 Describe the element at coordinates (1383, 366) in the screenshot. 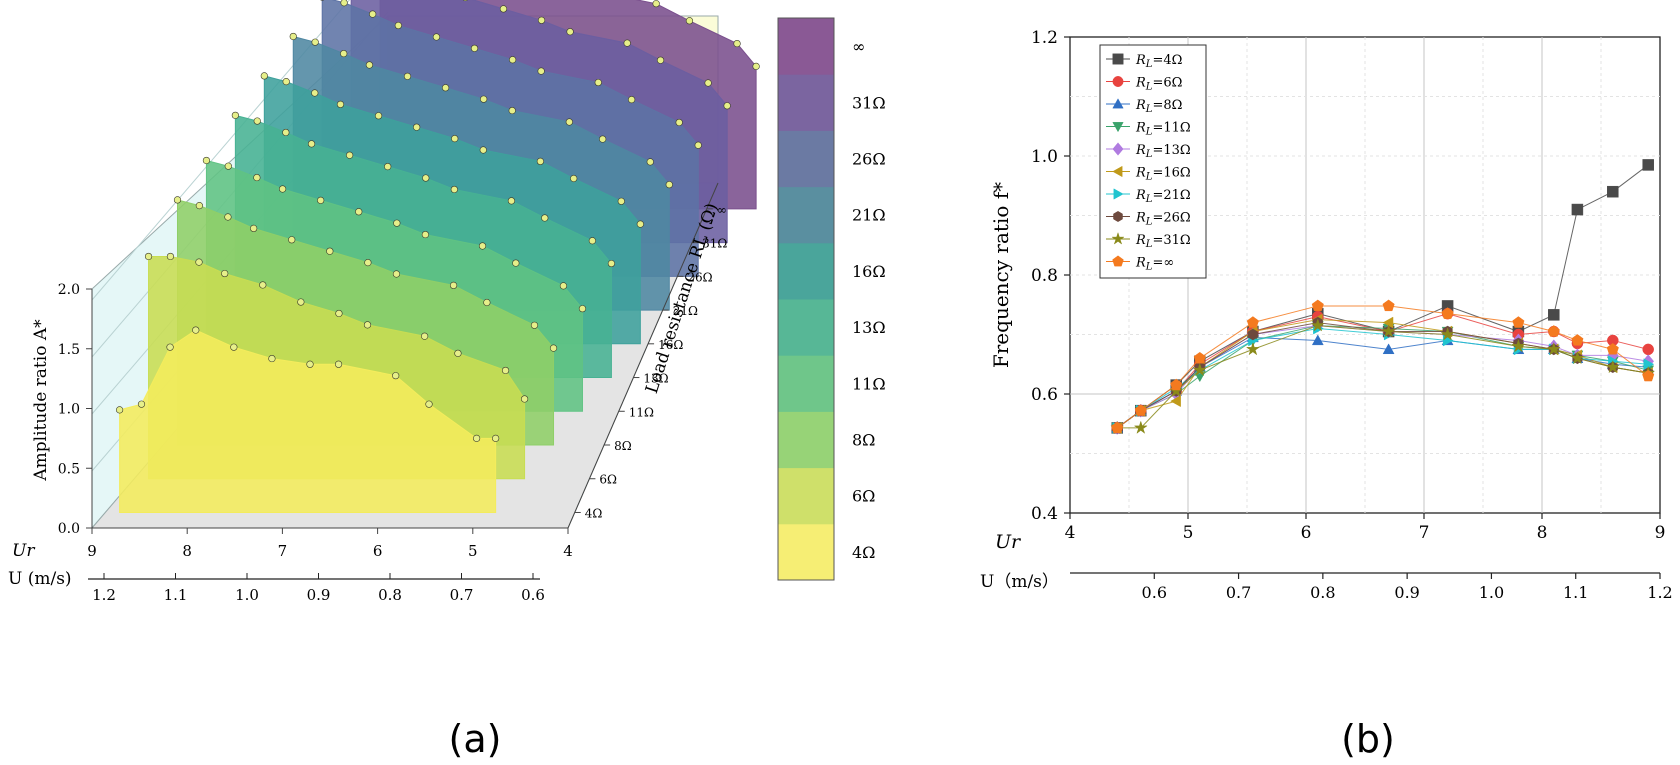

I see `series-∞` at that location.